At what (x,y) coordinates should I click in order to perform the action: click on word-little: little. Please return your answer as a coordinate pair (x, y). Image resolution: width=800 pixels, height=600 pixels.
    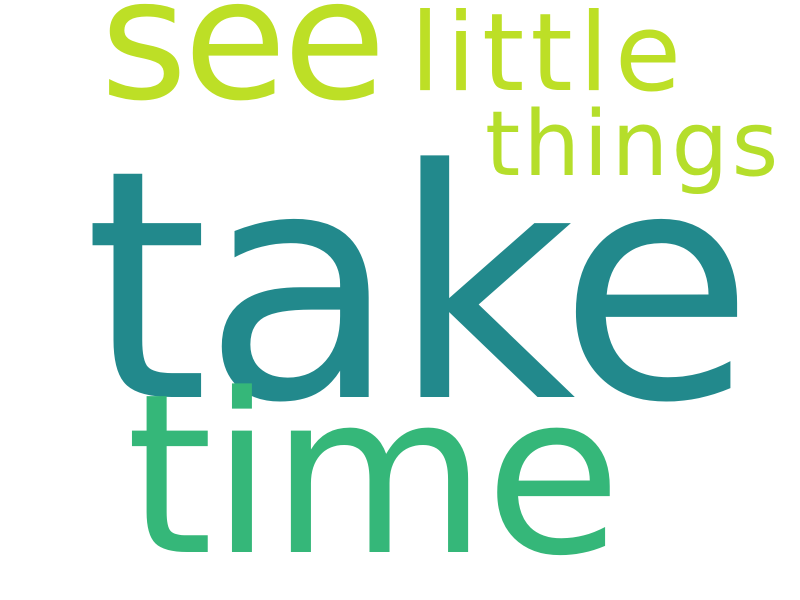
    Looking at the image, I should click on (549, 58).